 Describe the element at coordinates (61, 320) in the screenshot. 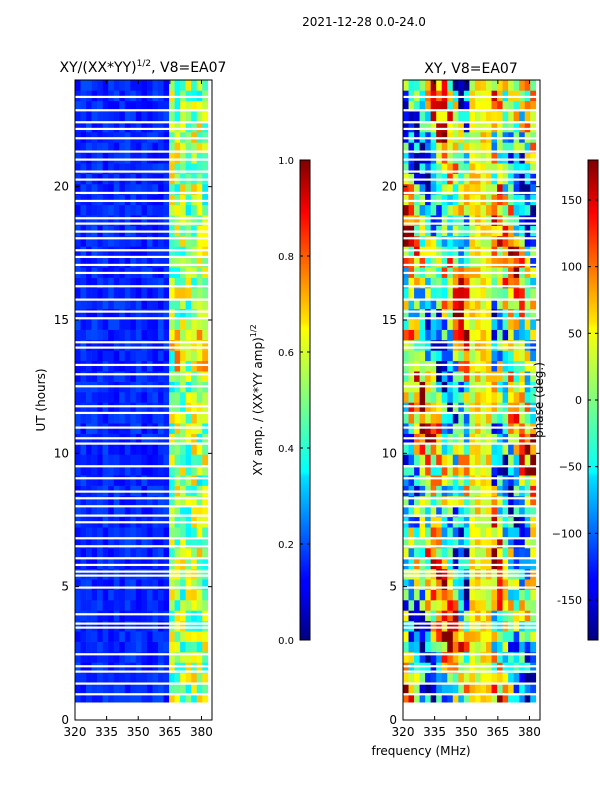

I see `left-ytick-label: 15` at that location.